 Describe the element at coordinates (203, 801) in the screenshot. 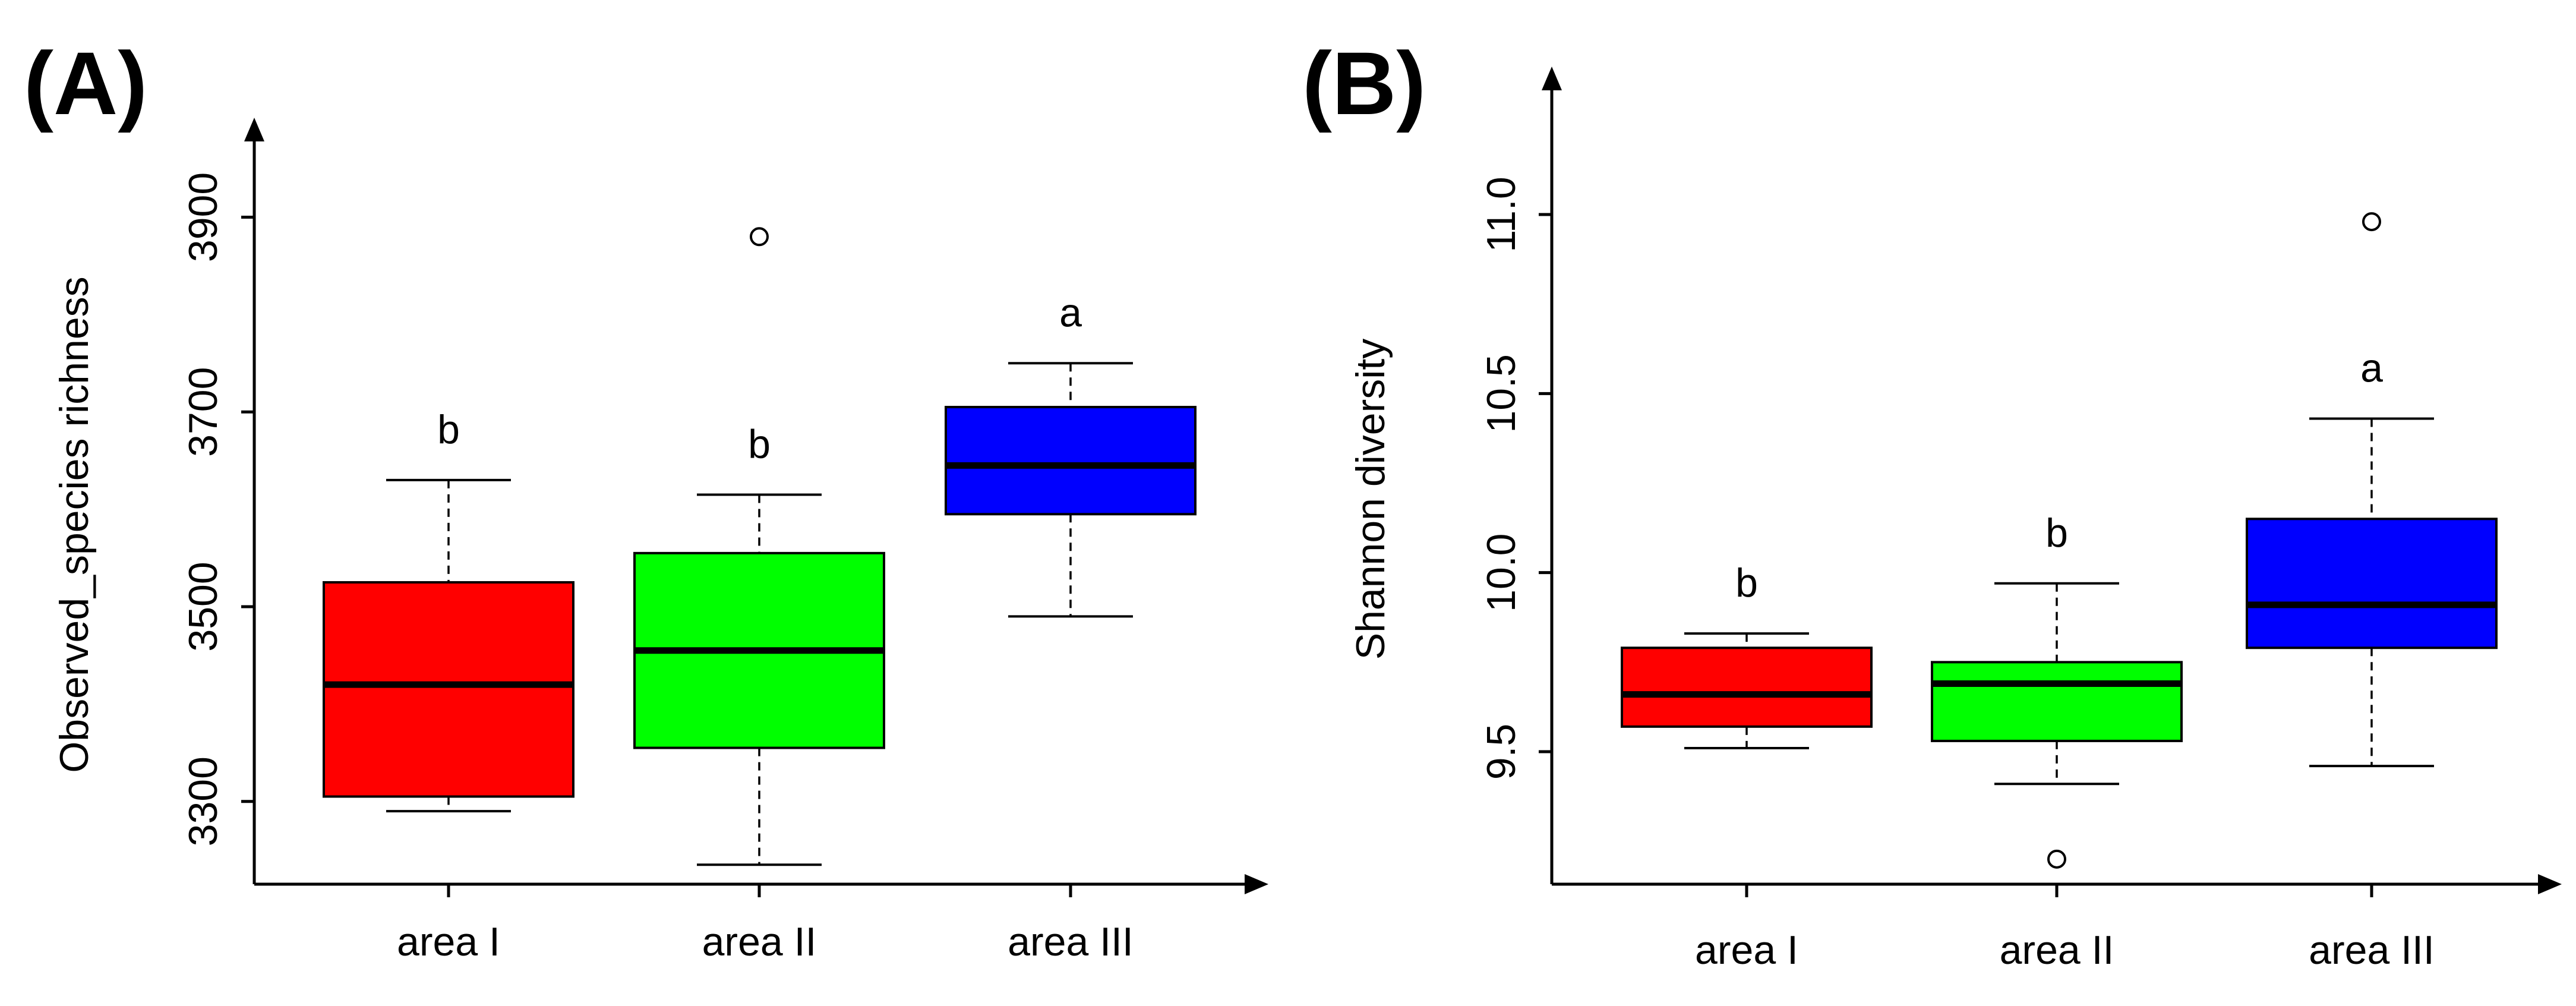

I see `y-tick-label: 3300` at that location.